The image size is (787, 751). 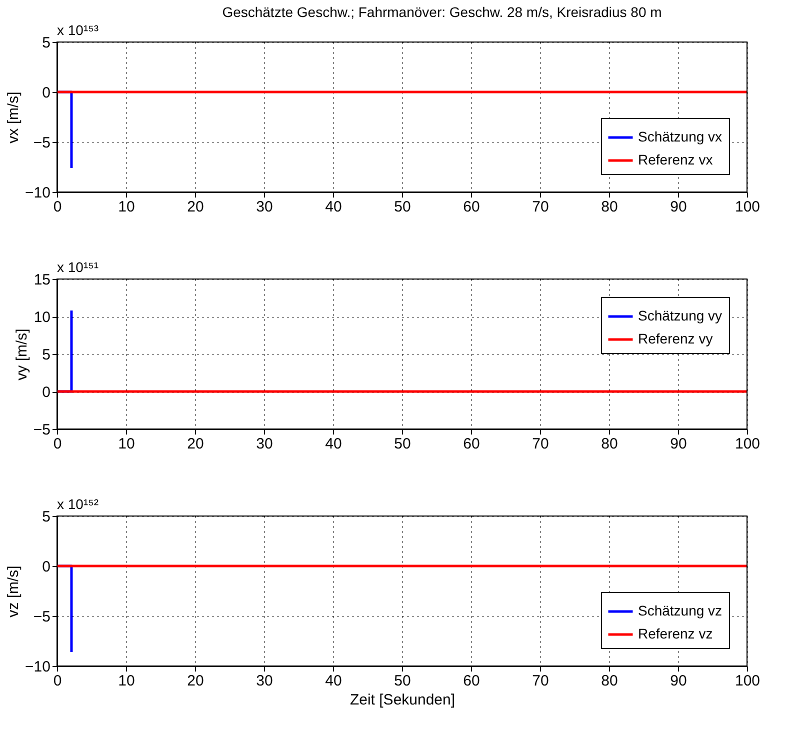 I want to click on legend-label: Schätzung vy, so click(x=680, y=316).